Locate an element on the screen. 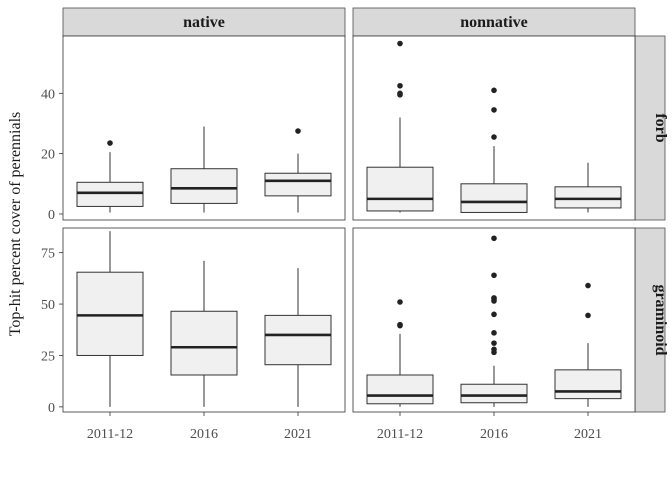 The height and width of the screenshot is (480, 672). y-axis-title: Top-hit percent cover of perennials is located at coordinates (15, 224).